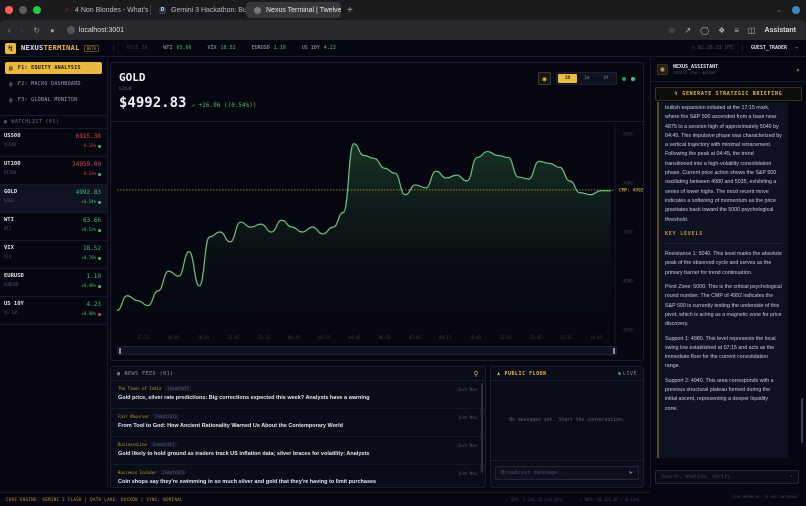 Image resolution: width=806 pixels, height=506 pixels. Describe the element at coordinates (566, 337) in the screenshot. I see `svg-text: 15:15` at that location.